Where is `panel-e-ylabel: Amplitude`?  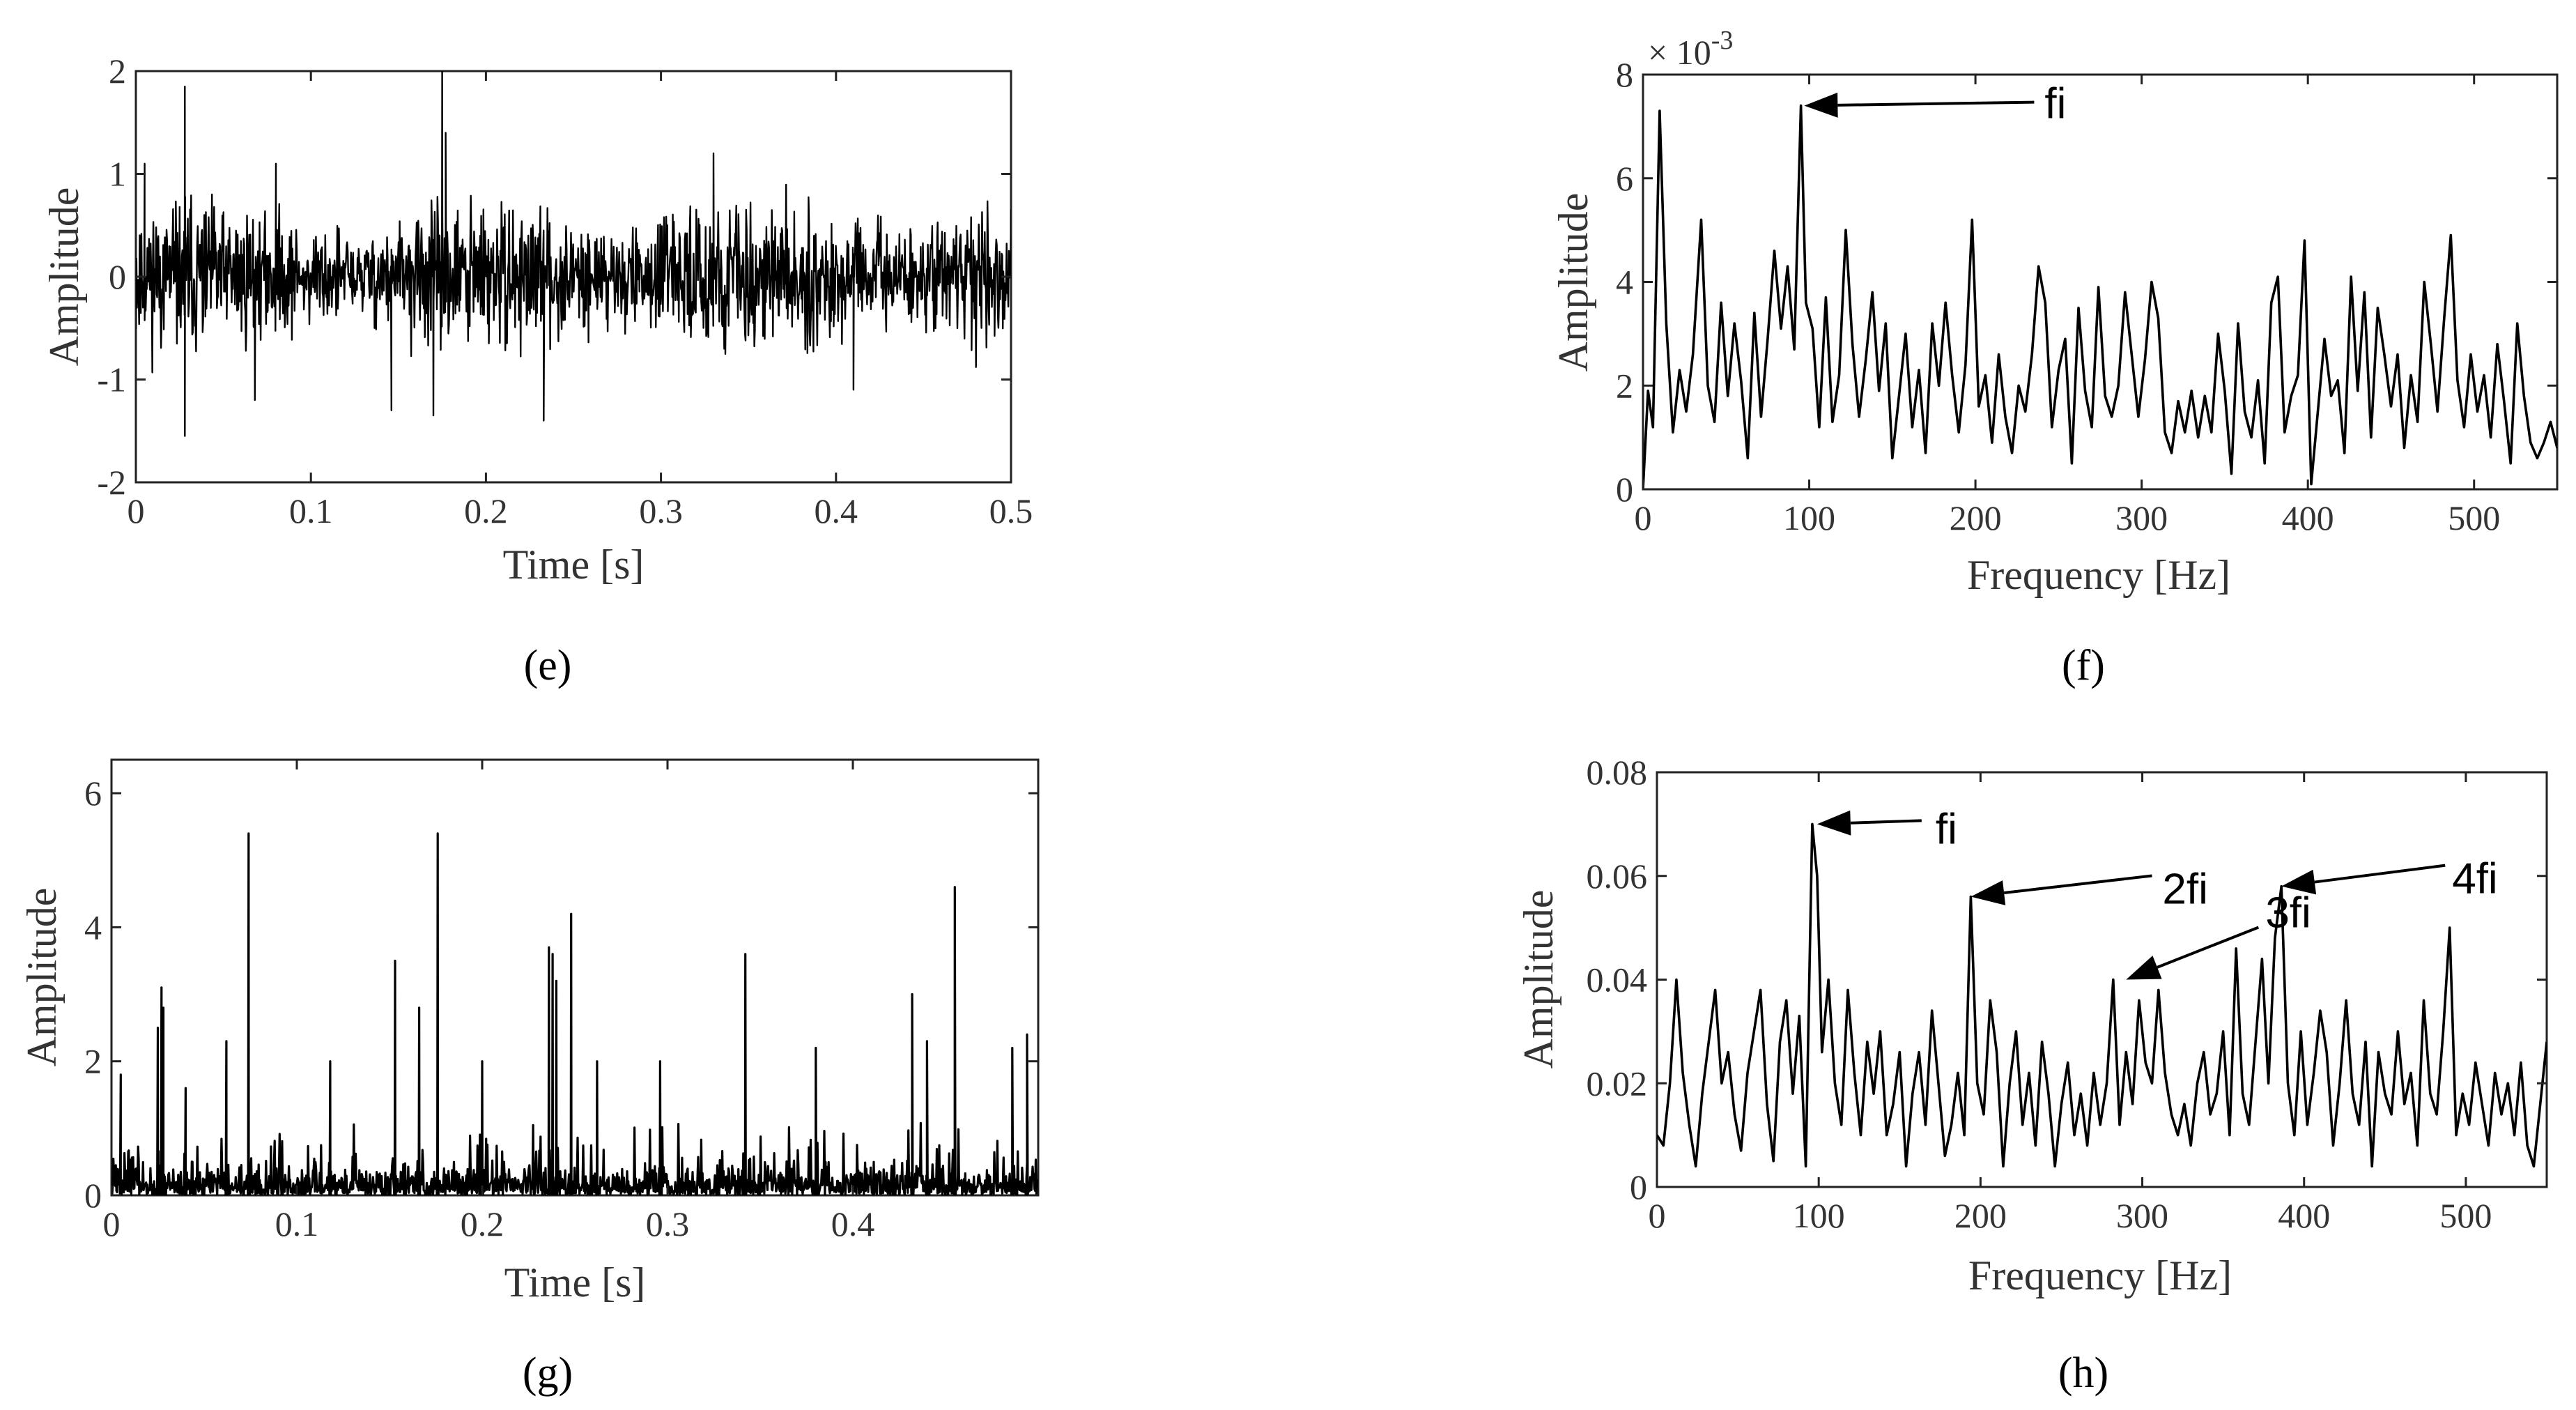 panel-e-ylabel: Amplitude is located at coordinates (64, 277).